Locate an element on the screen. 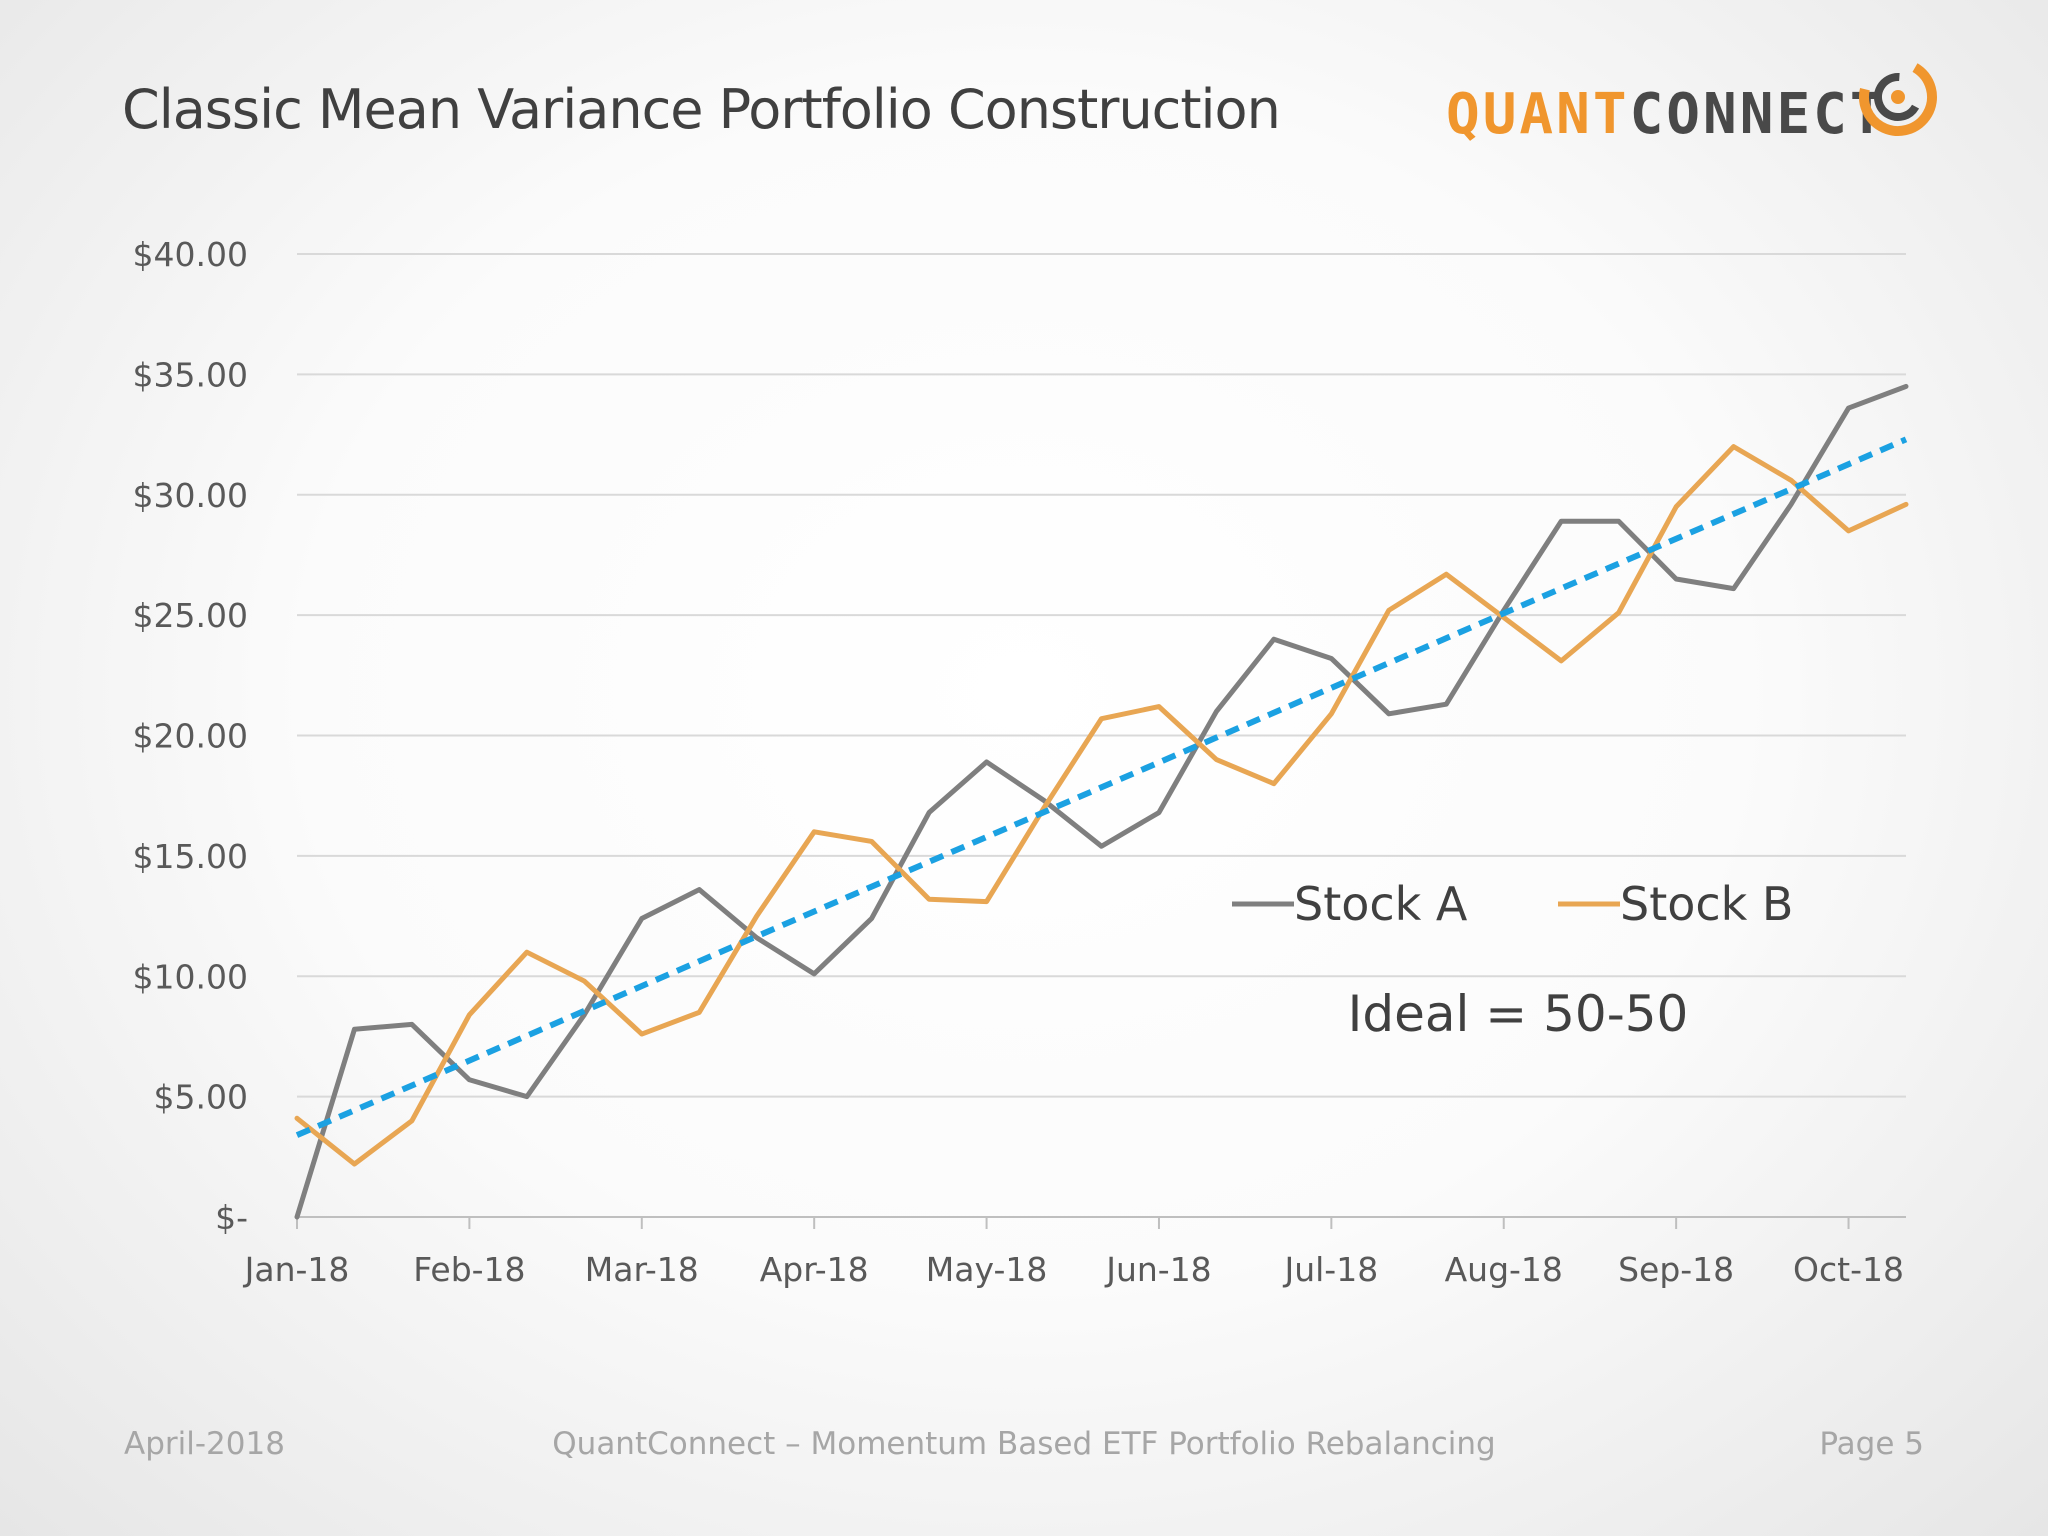 The height and width of the screenshot is (1536, 2048). y-tick-label: $5.00 is located at coordinates (201, 1097).